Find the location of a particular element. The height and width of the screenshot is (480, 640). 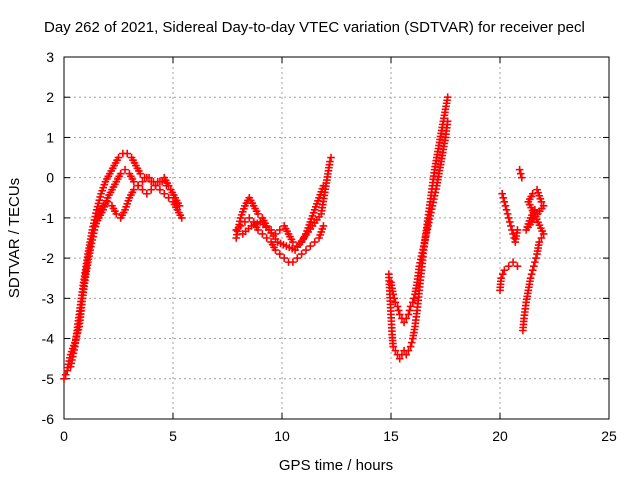

y-tick-label: 2 is located at coordinates (50, 97).